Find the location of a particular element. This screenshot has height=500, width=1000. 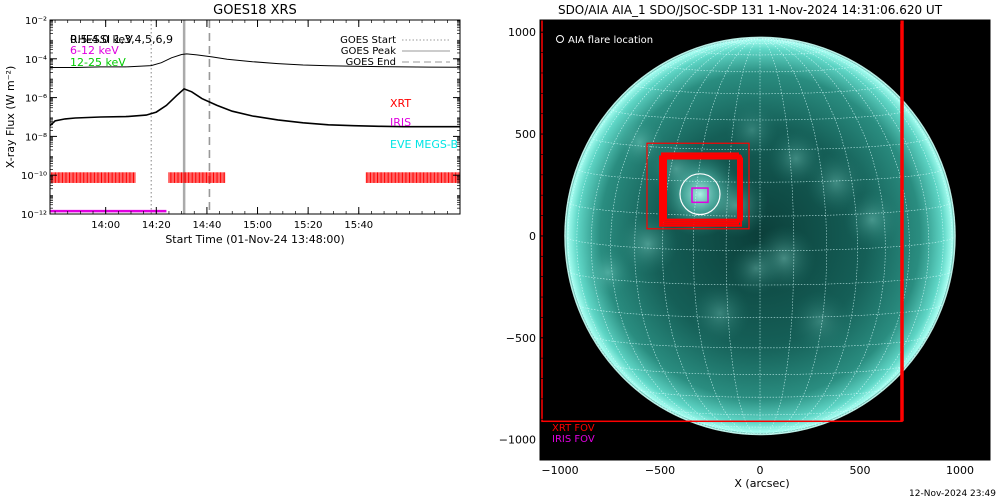

goes-xtick-label-1: 14:20 is located at coordinates (156, 225).